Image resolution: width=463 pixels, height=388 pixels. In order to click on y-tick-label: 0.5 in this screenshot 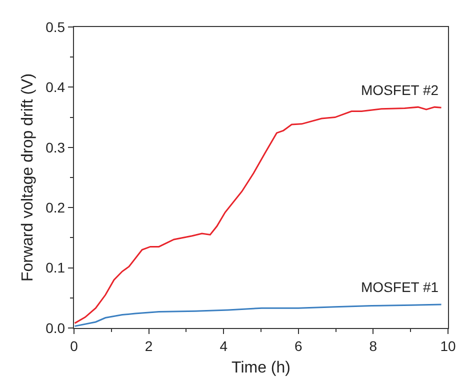, I will do `click(56, 26)`.